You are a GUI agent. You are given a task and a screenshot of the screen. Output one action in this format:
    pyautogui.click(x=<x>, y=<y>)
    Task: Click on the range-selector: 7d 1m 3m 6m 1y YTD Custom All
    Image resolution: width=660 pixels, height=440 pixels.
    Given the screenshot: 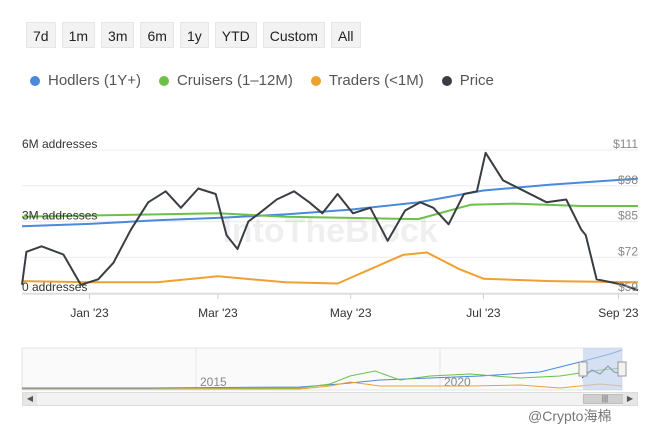 What is the action you would take?
    pyautogui.click(x=193, y=35)
    